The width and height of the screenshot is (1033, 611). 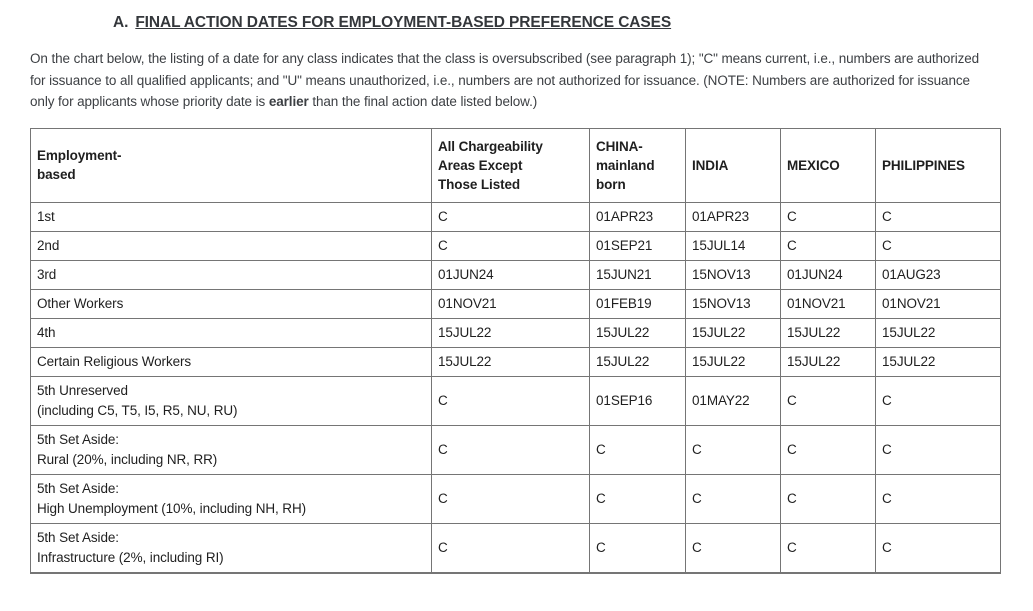 I want to click on date-cell: 15JUN21, so click(x=637, y=274).